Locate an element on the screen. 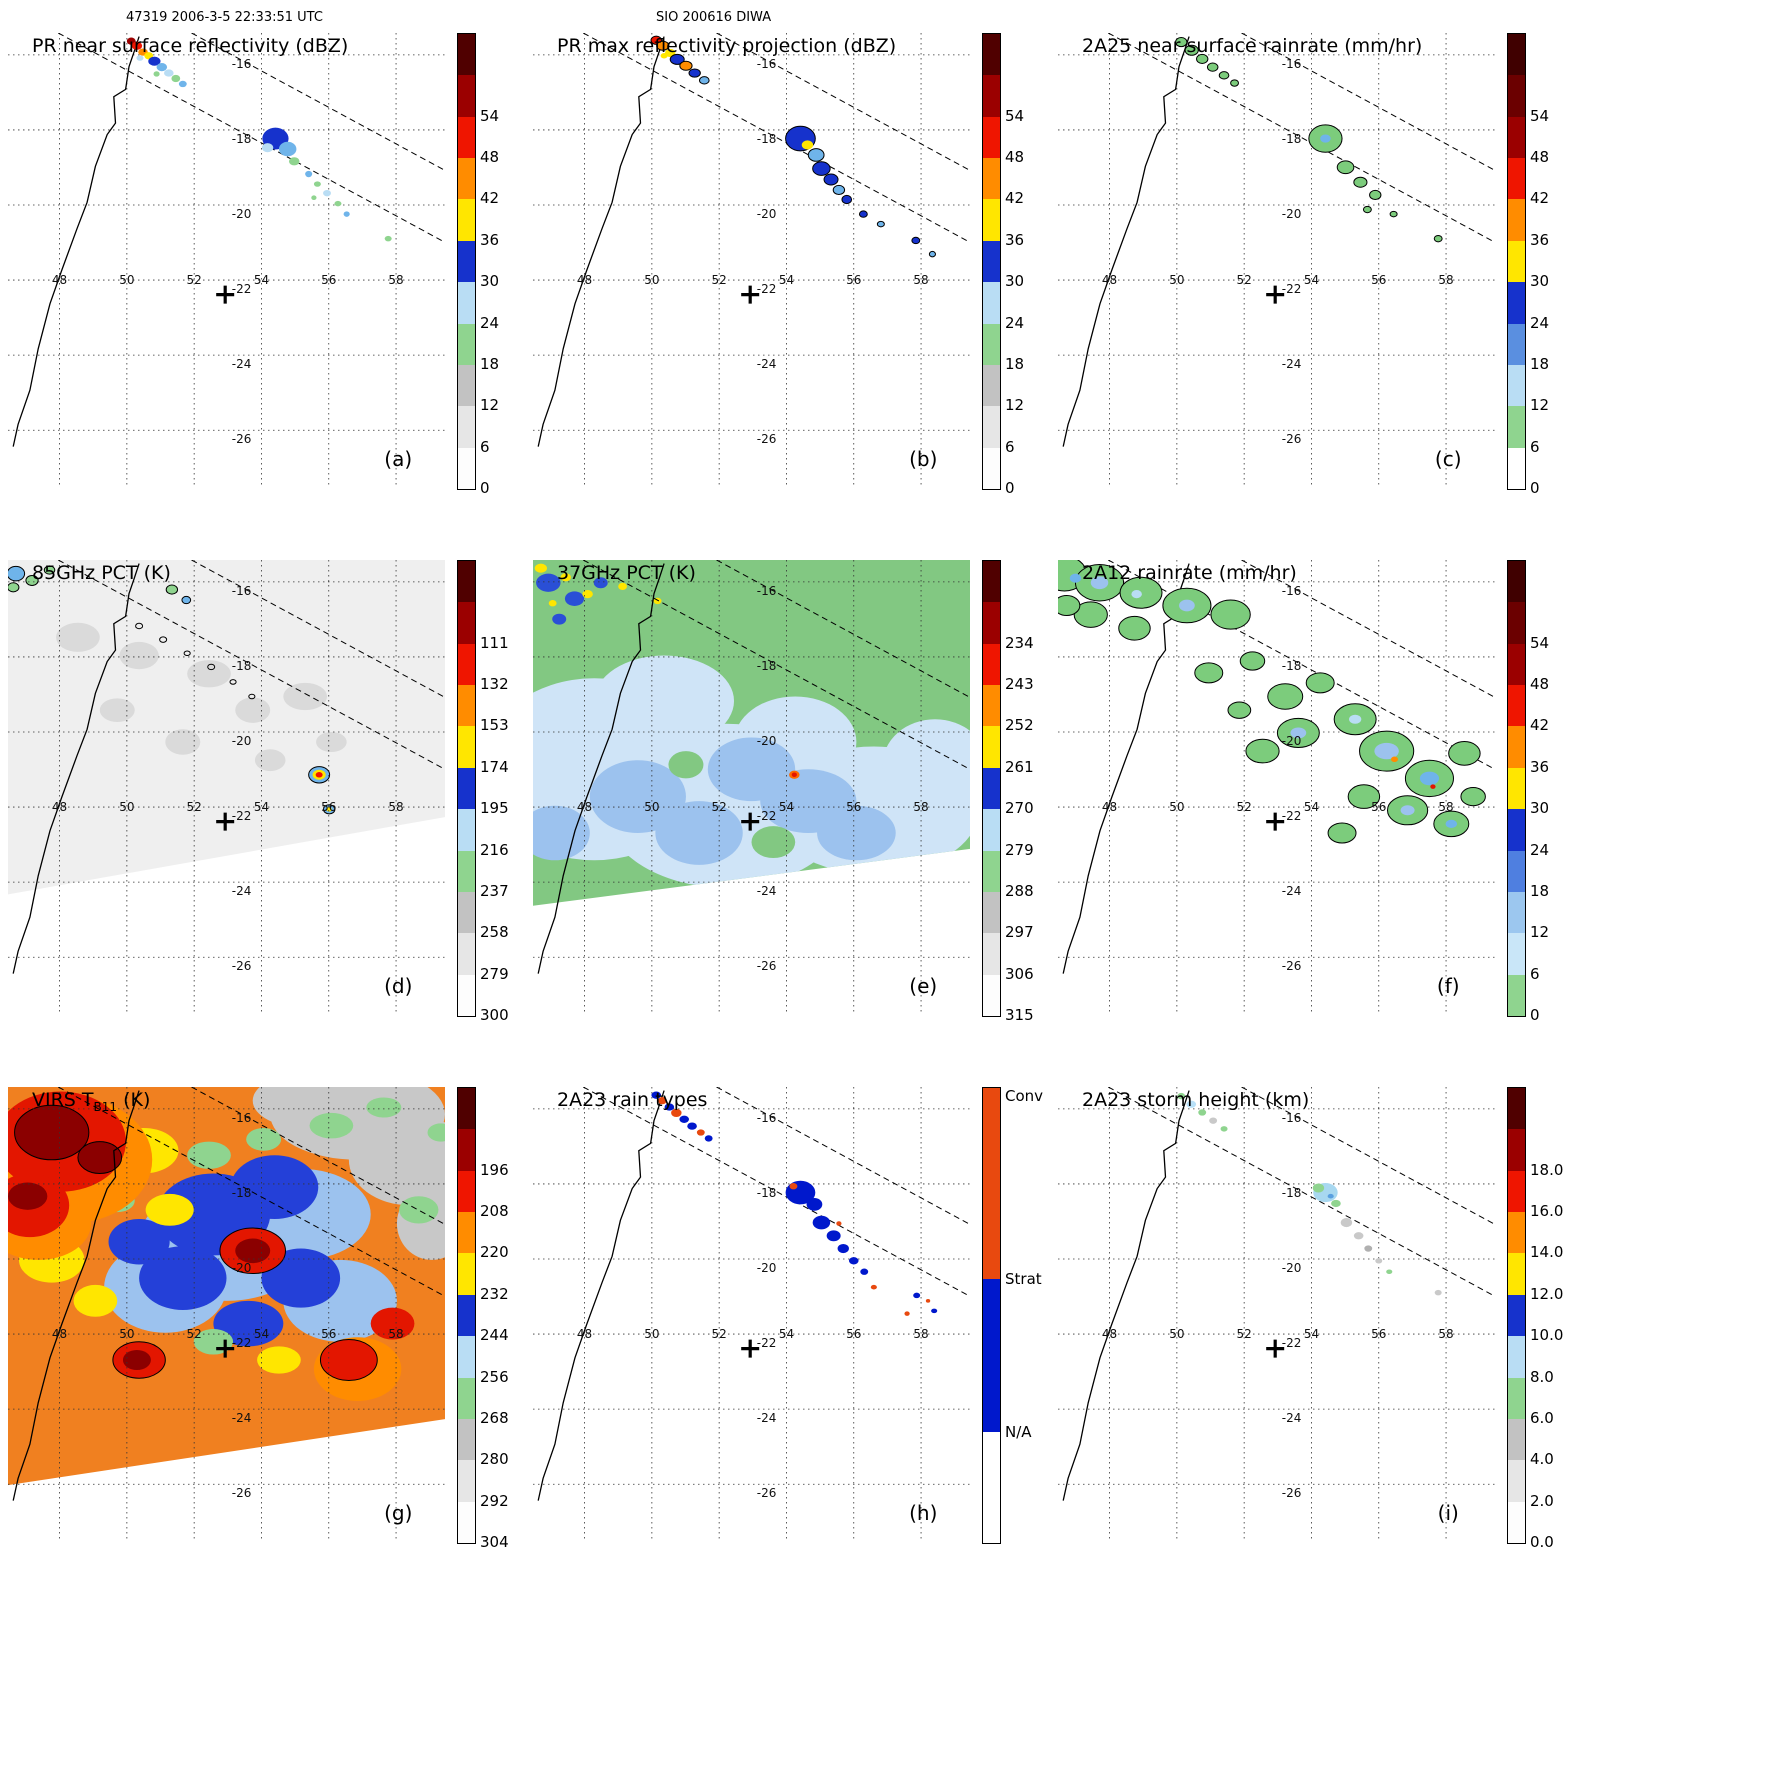 The height and width of the screenshot is (1771, 1771). colorbar-tick-label: 220 is located at coordinates (494, 1252).